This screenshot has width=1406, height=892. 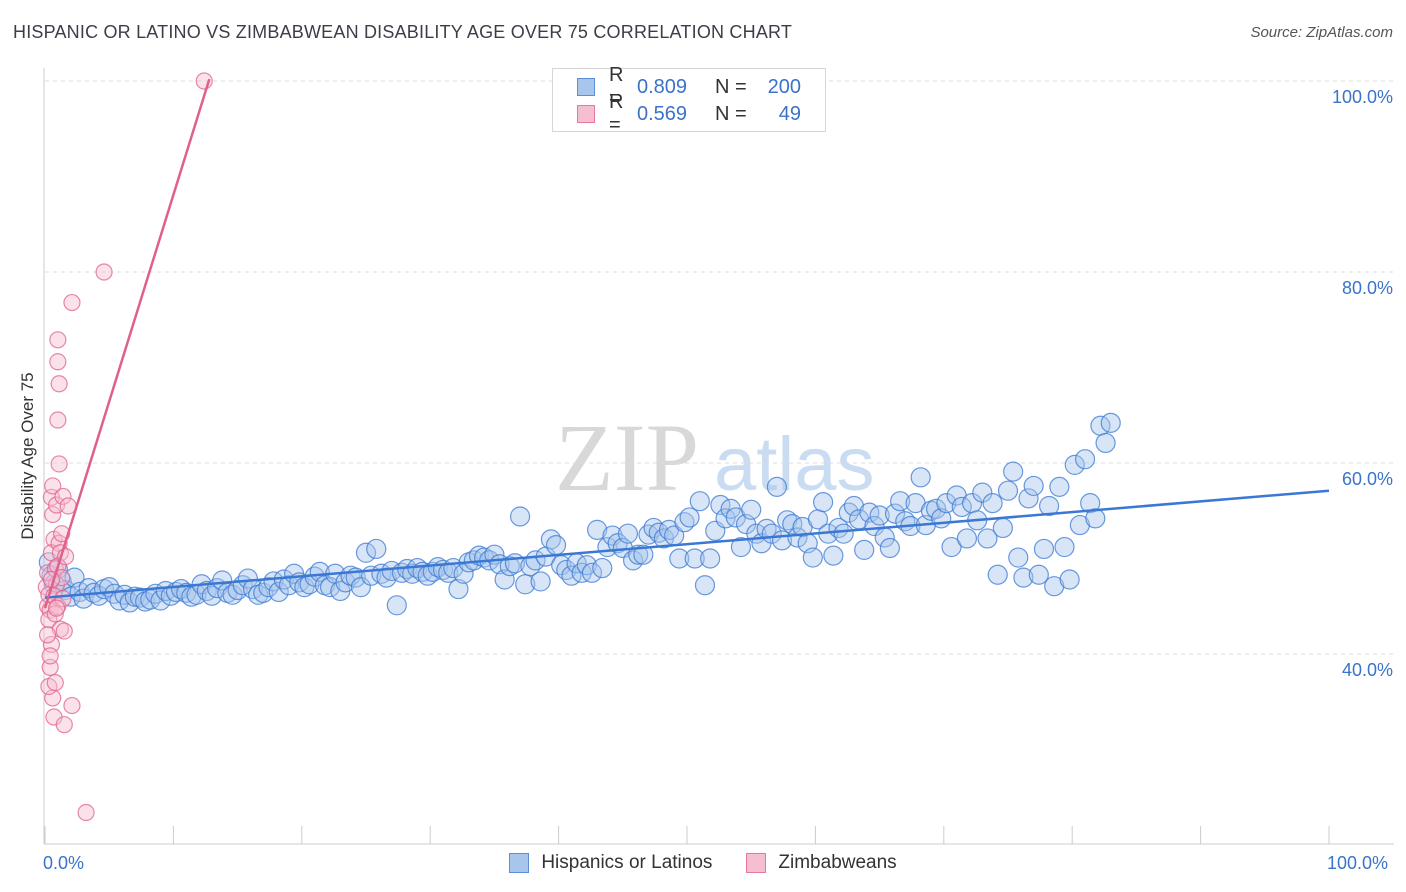 What do you see at coordinates (687, 544) in the screenshot?
I see `hispanics-trend-line` at bounding box center [687, 544].